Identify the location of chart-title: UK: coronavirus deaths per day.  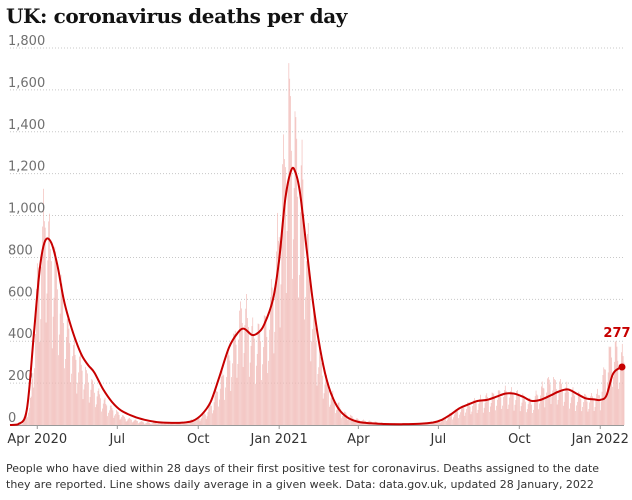
(177, 16).